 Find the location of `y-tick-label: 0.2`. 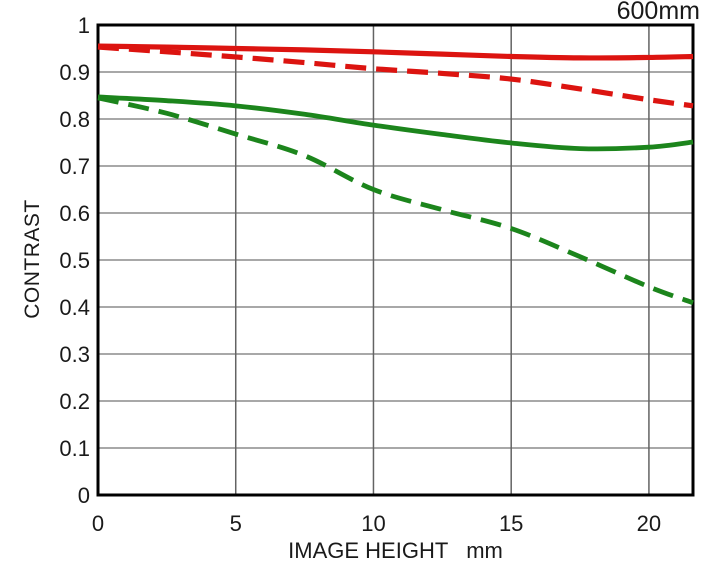

y-tick-label: 0.2 is located at coordinates (74, 401).